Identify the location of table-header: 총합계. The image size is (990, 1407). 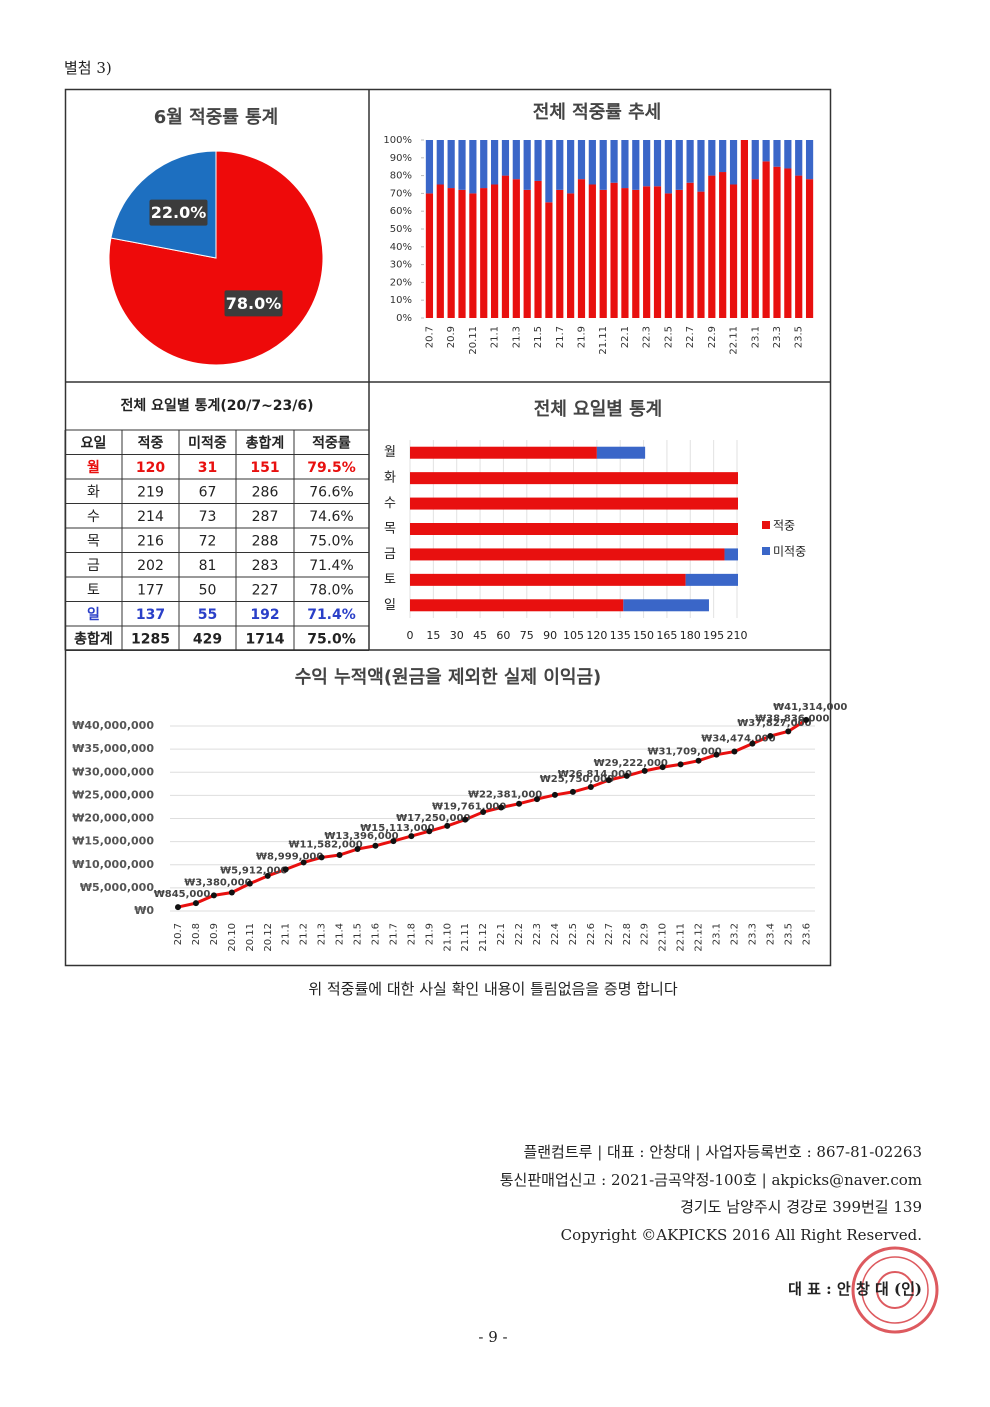
(265, 442).